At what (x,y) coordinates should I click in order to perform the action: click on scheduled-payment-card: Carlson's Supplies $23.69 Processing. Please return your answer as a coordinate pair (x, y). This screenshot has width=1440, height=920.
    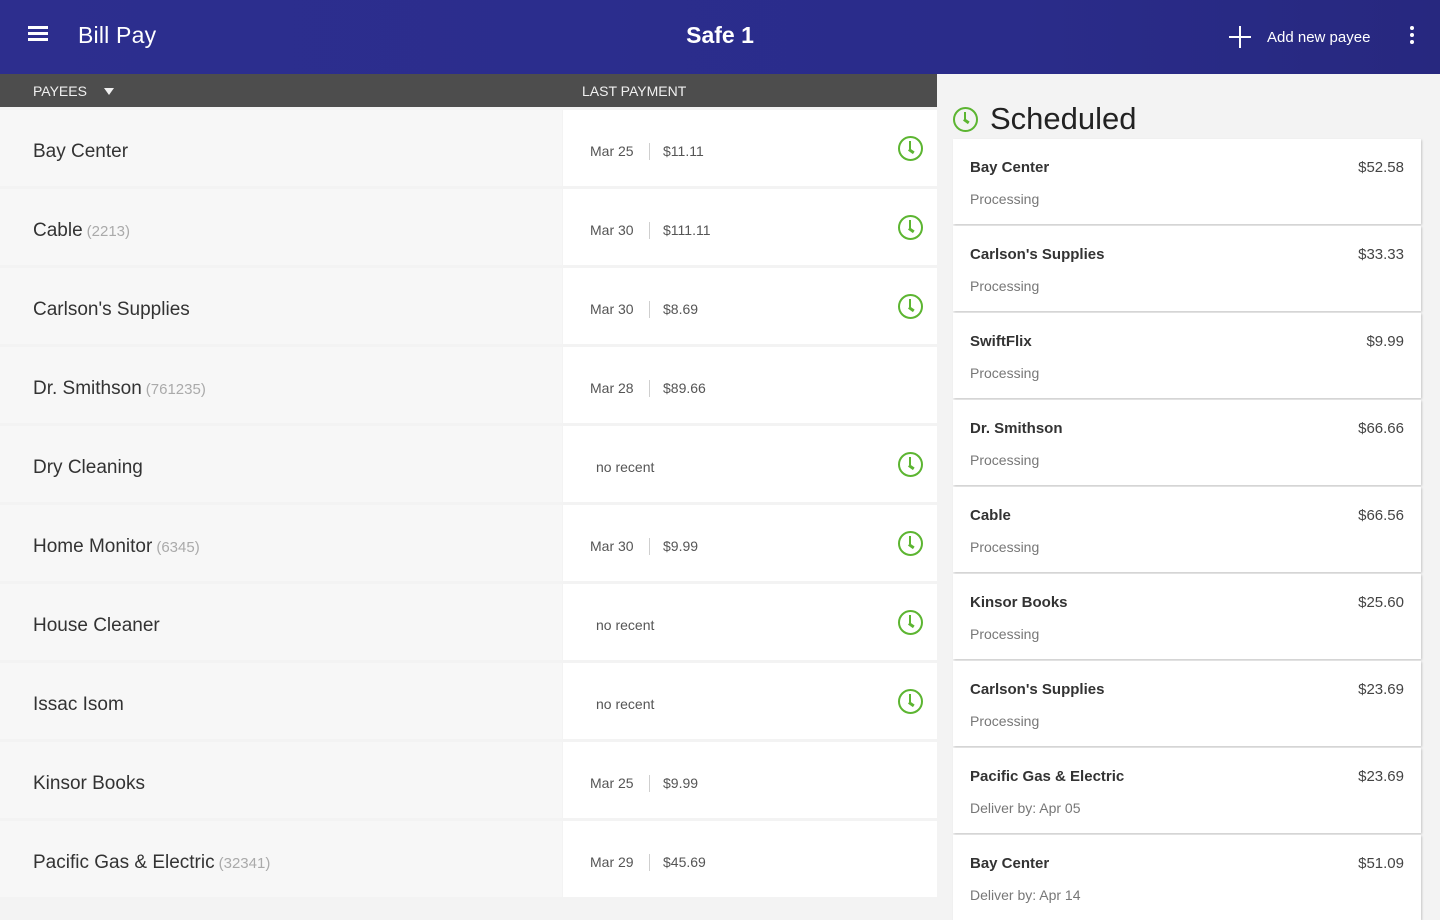
    Looking at the image, I should click on (1187, 703).